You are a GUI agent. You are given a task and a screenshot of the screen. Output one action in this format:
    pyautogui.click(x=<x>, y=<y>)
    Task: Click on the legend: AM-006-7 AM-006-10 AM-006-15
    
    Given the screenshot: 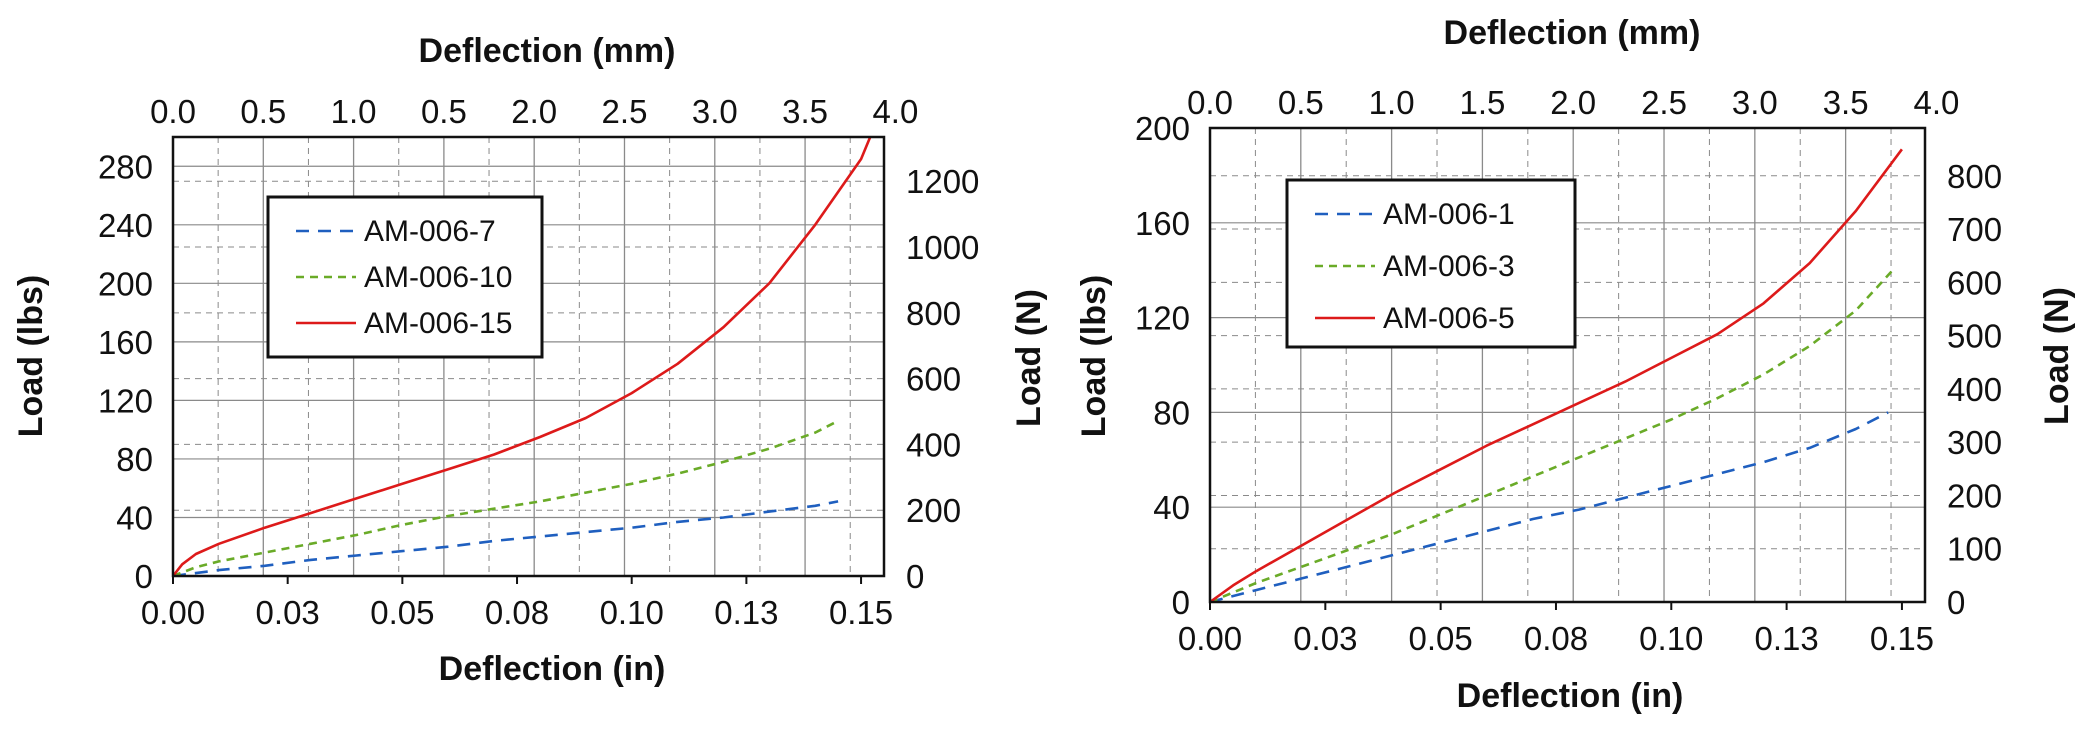 What is the action you would take?
    pyautogui.click(x=405, y=277)
    